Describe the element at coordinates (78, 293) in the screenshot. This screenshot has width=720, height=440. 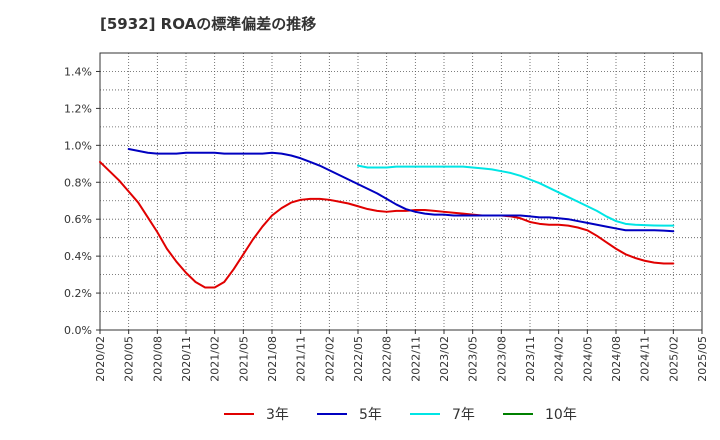
I see `y-tick-label: 0.2%` at that location.